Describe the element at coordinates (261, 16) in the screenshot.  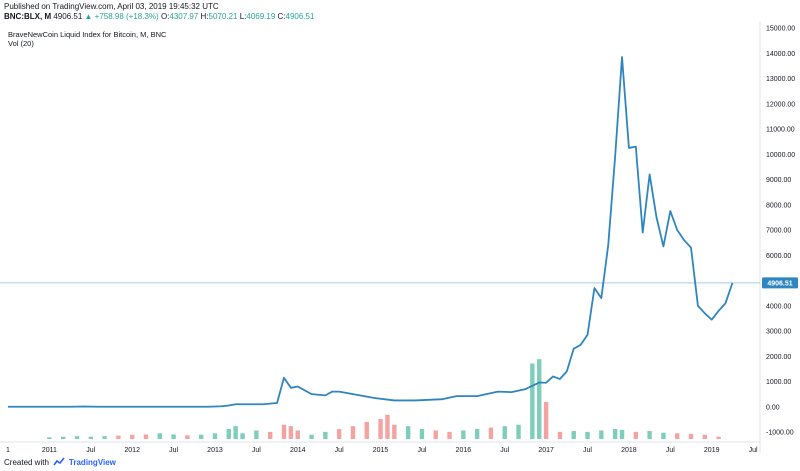
I see `low-value: 4069.19` at that location.